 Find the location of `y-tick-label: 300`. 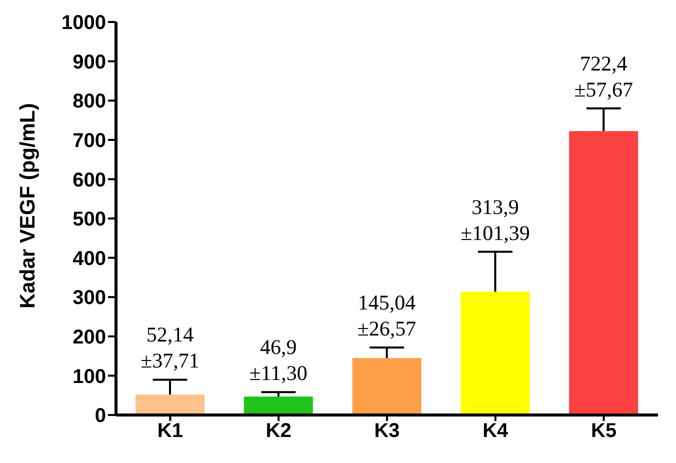

y-tick-label: 300 is located at coordinates (89, 298).